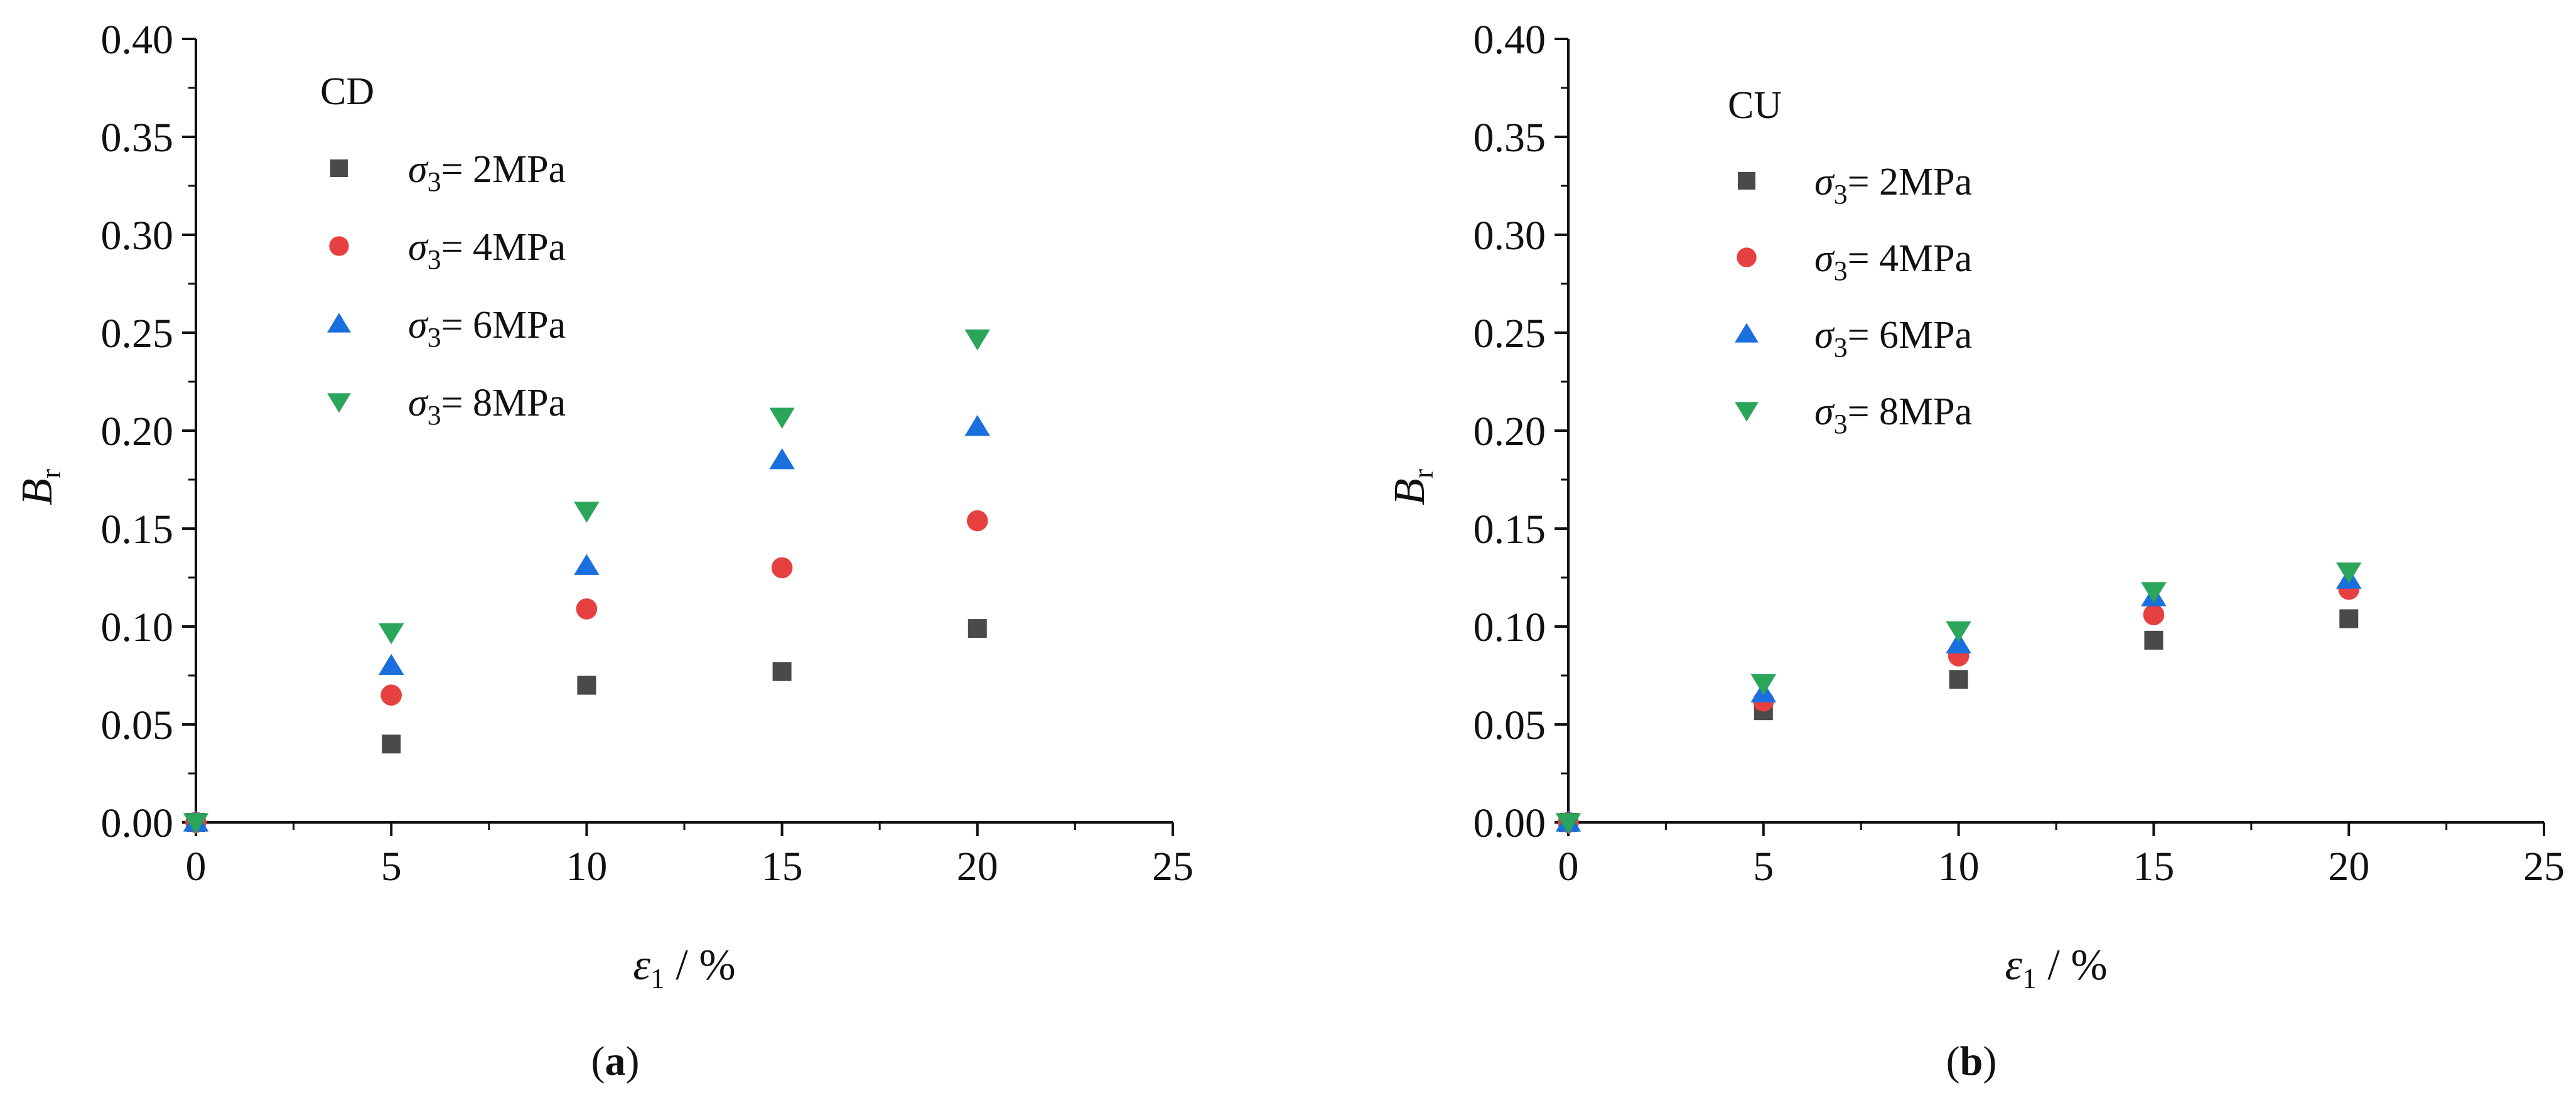  Describe the element at coordinates (615, 1061) in the screenshot. I see `panel-caption: (a)` at that location.